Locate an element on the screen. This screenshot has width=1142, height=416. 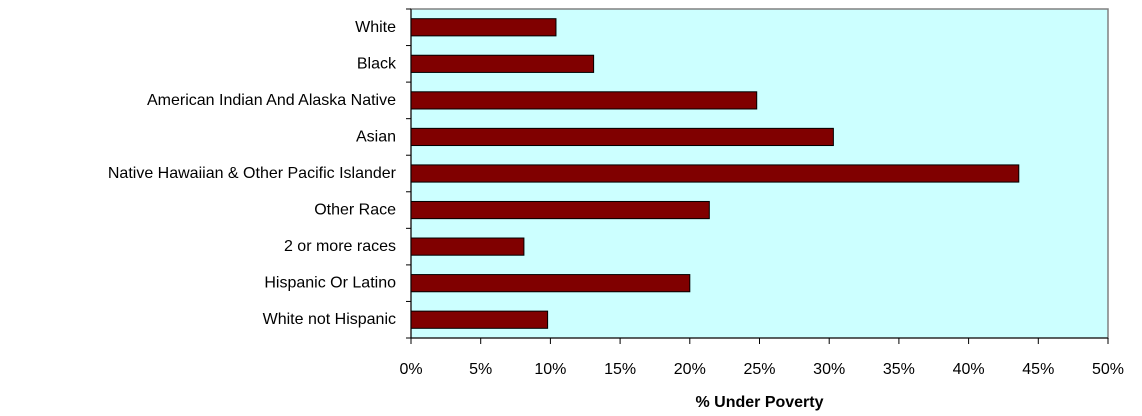
category-label: American Indian And Alaska Native is located at coordinates (271, 100).